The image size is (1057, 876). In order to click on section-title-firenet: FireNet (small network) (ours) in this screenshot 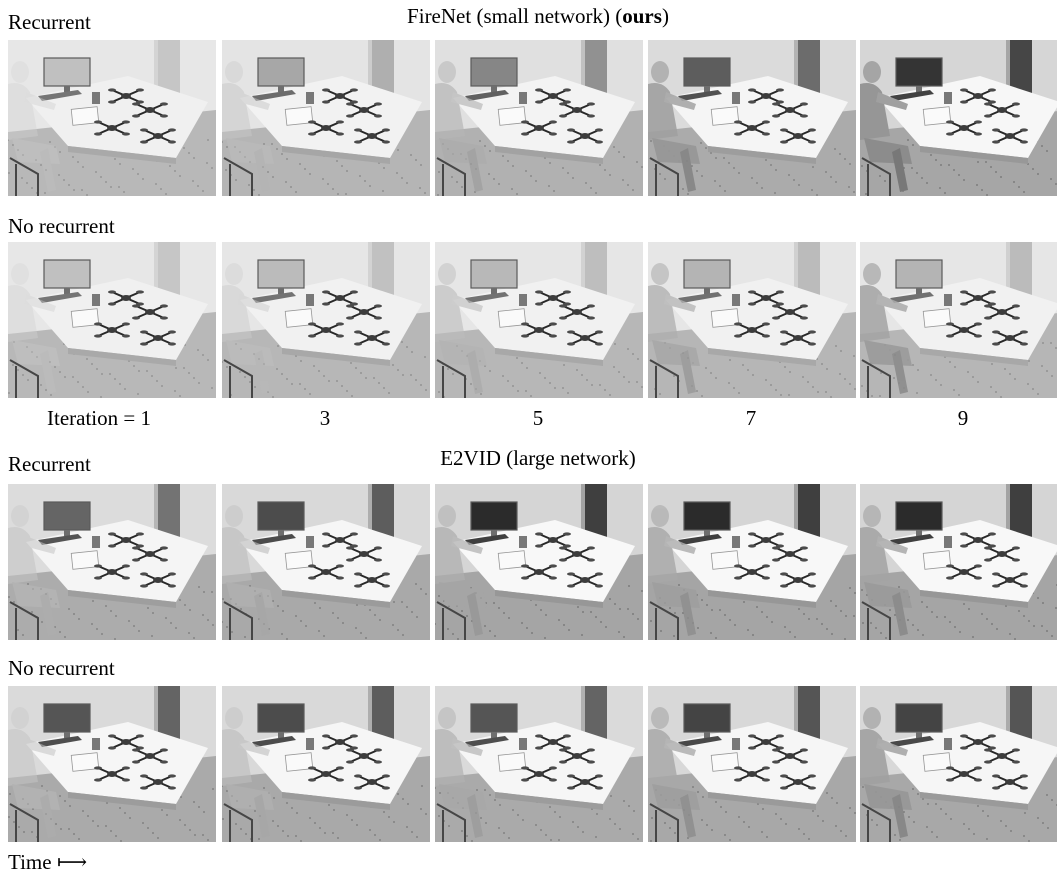, I will do `click(538, 16)`.